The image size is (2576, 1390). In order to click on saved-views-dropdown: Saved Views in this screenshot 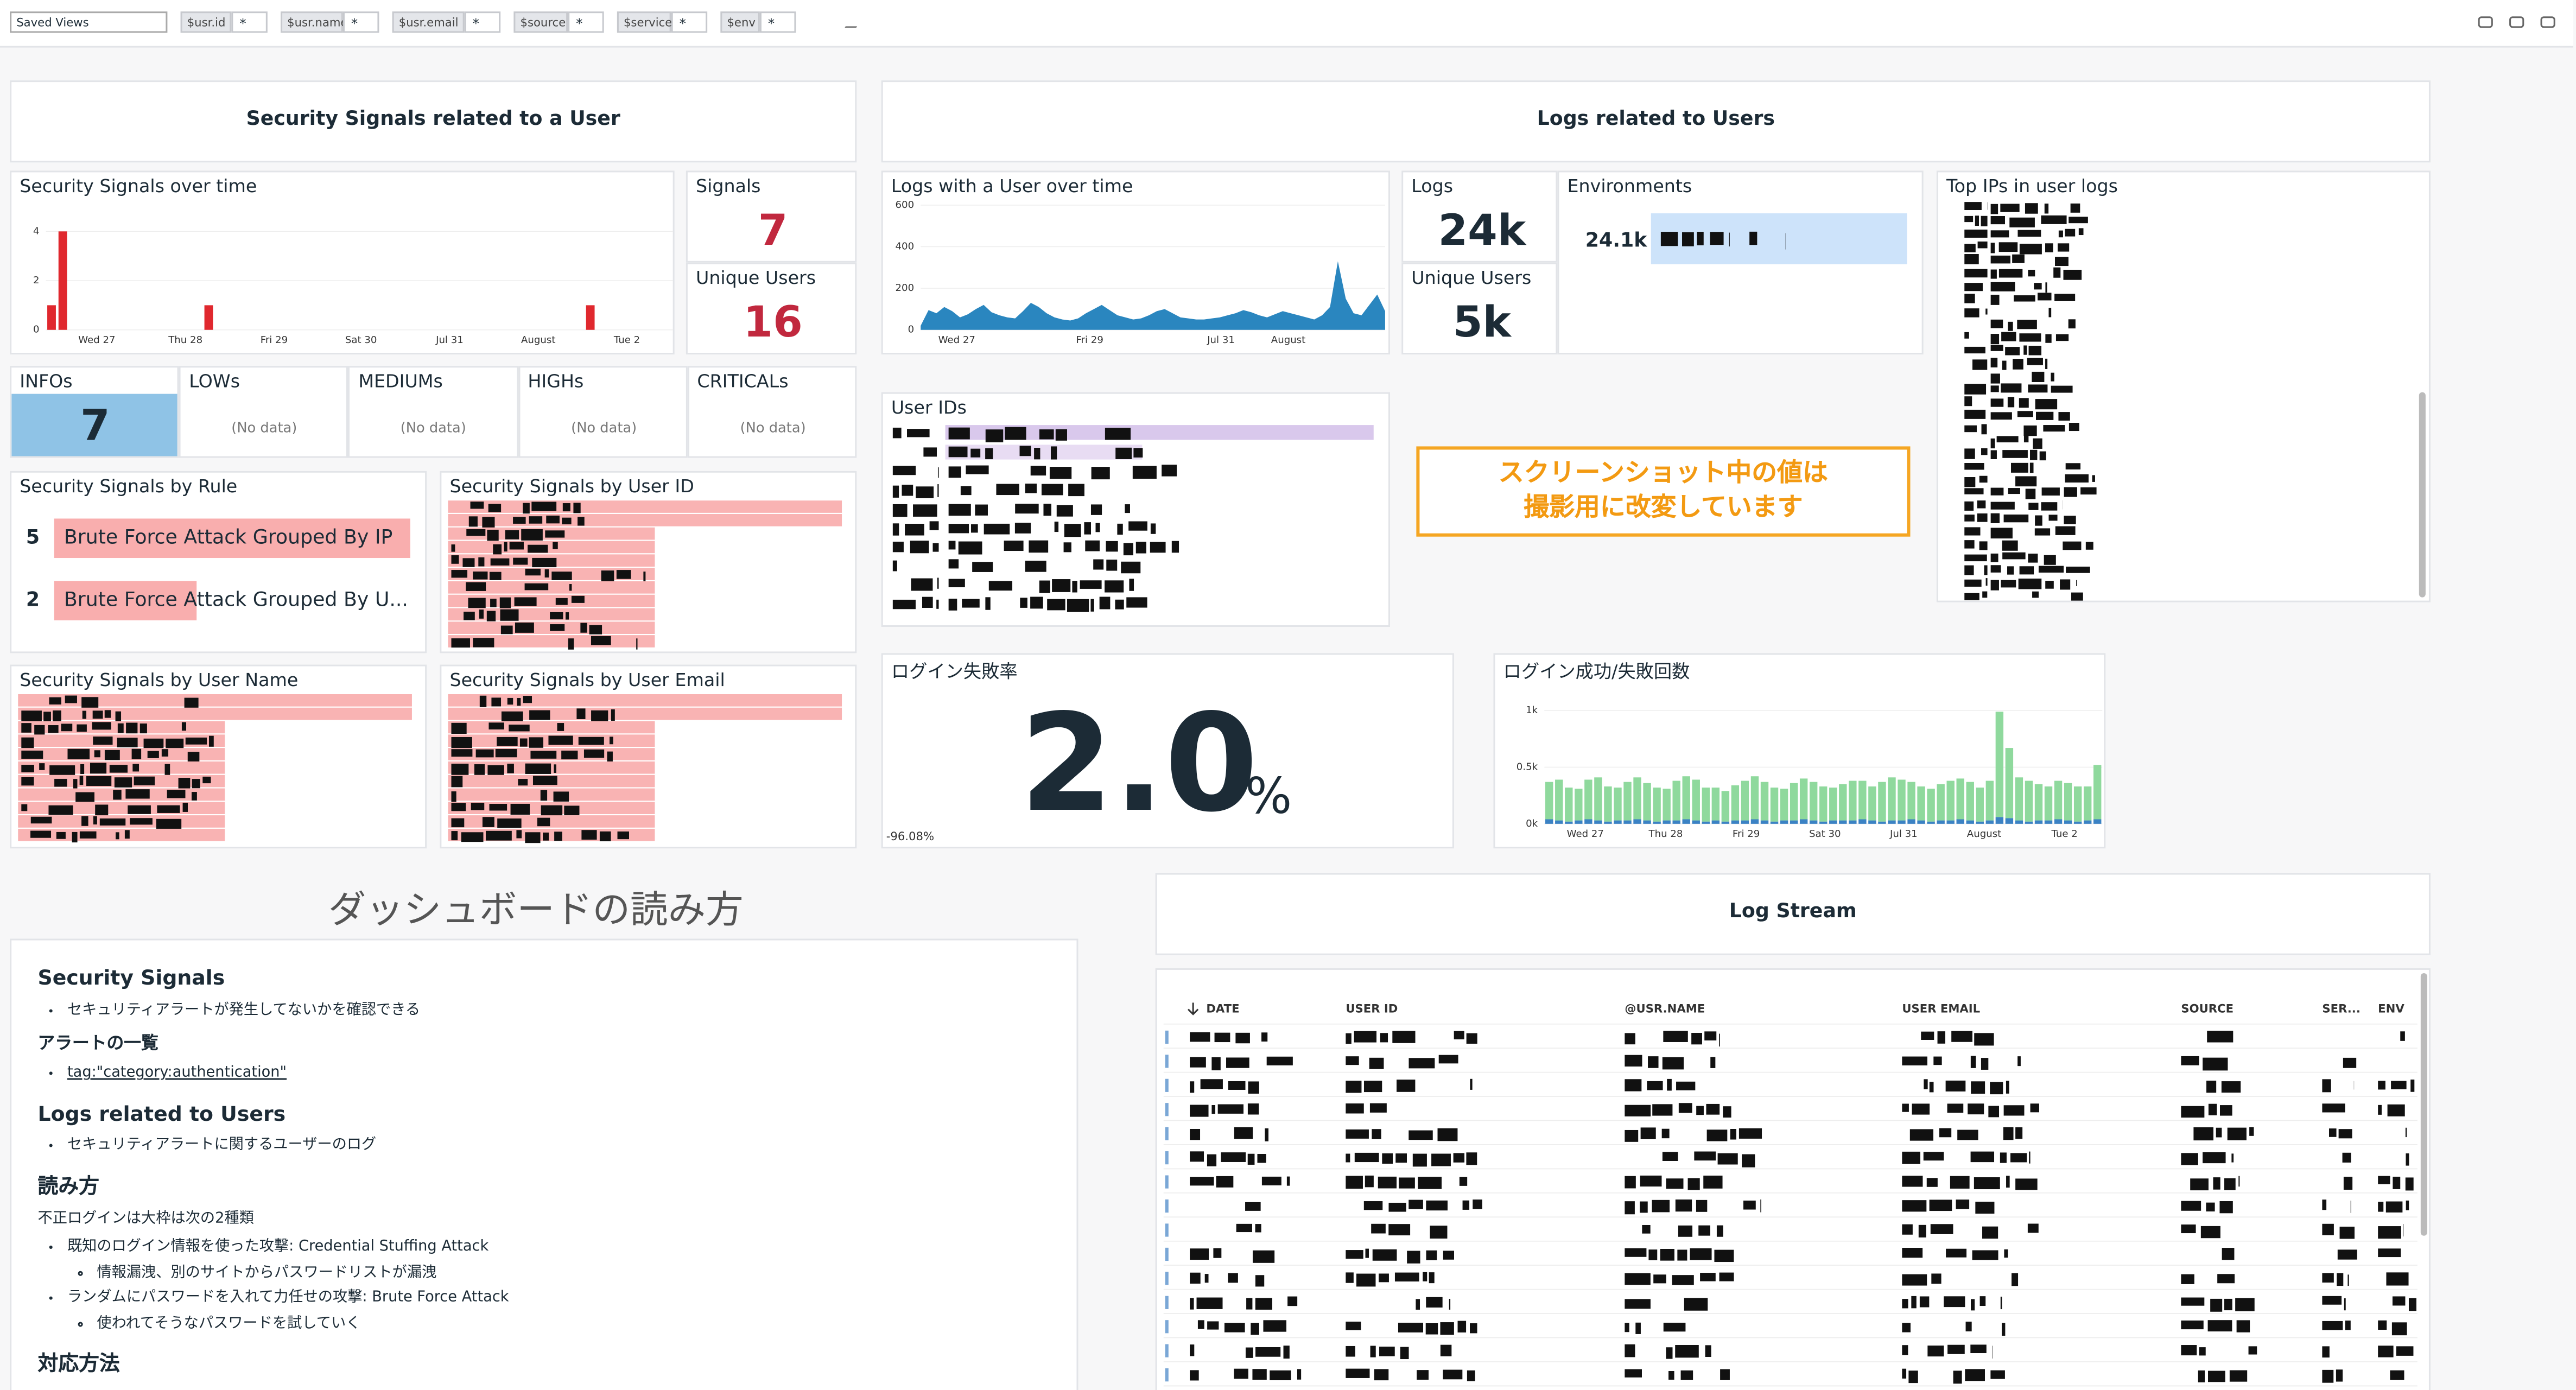, I will do `click(89, 22)`.